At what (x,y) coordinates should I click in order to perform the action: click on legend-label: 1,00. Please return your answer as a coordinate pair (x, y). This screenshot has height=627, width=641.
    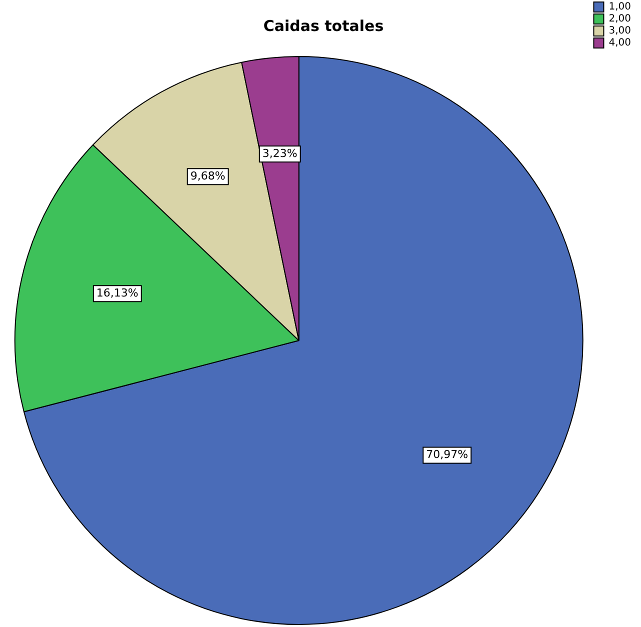
    Looking at the image, I should click on (619, 7).